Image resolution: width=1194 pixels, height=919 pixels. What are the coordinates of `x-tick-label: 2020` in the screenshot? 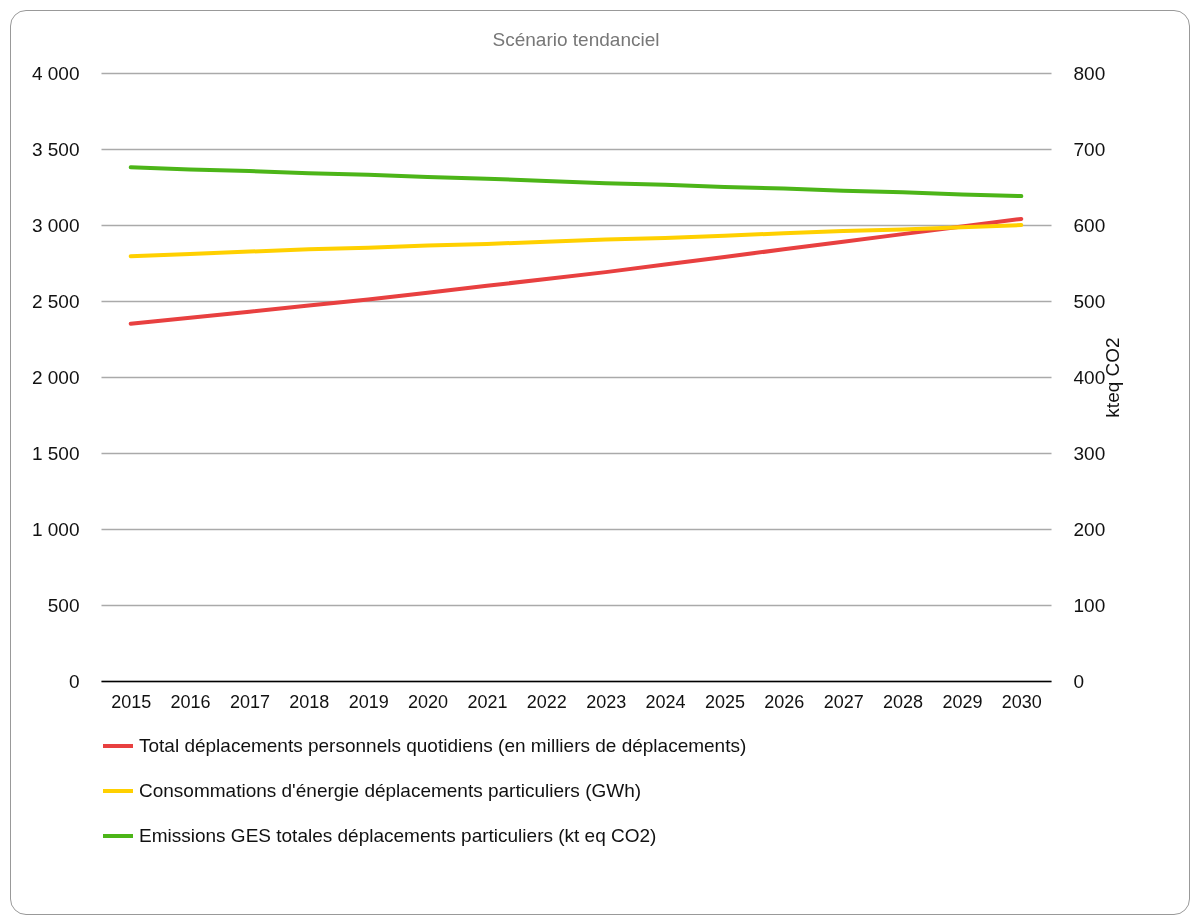 It's located at (428, 701).